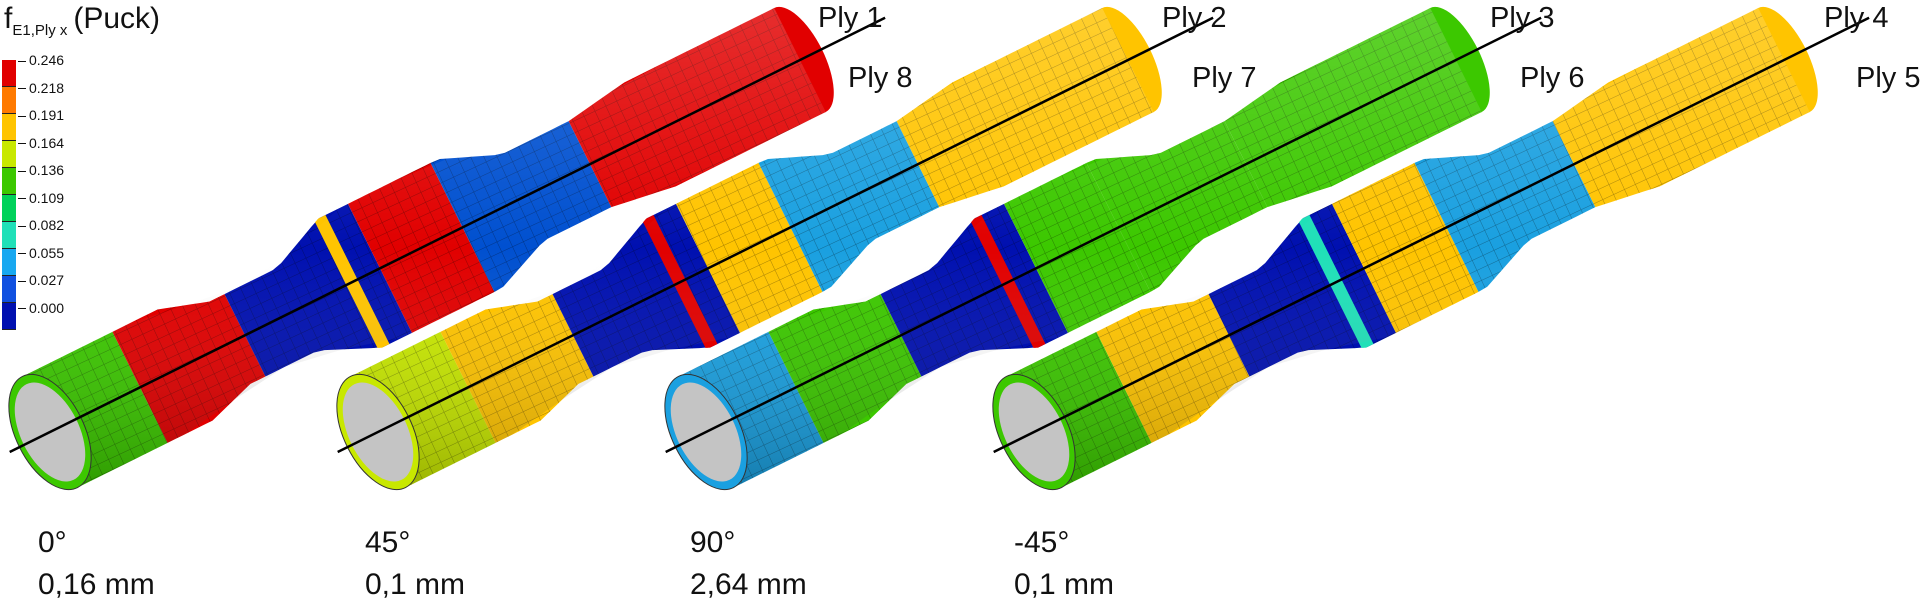 The height and width of the screenshot is (616, 1932). Describe the element at coordinates (1888, 78) in the screenshot. I see `ply-label-5: Ply 5` at that location.